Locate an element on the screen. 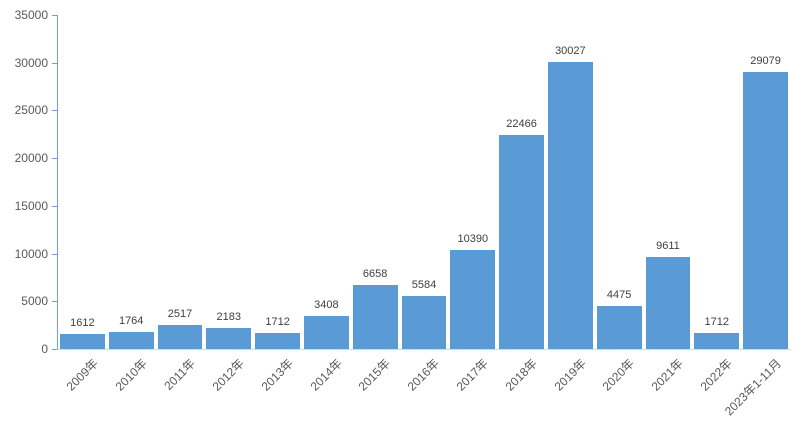  y-tick-label: 15000 is located at coordinates (31, 206).